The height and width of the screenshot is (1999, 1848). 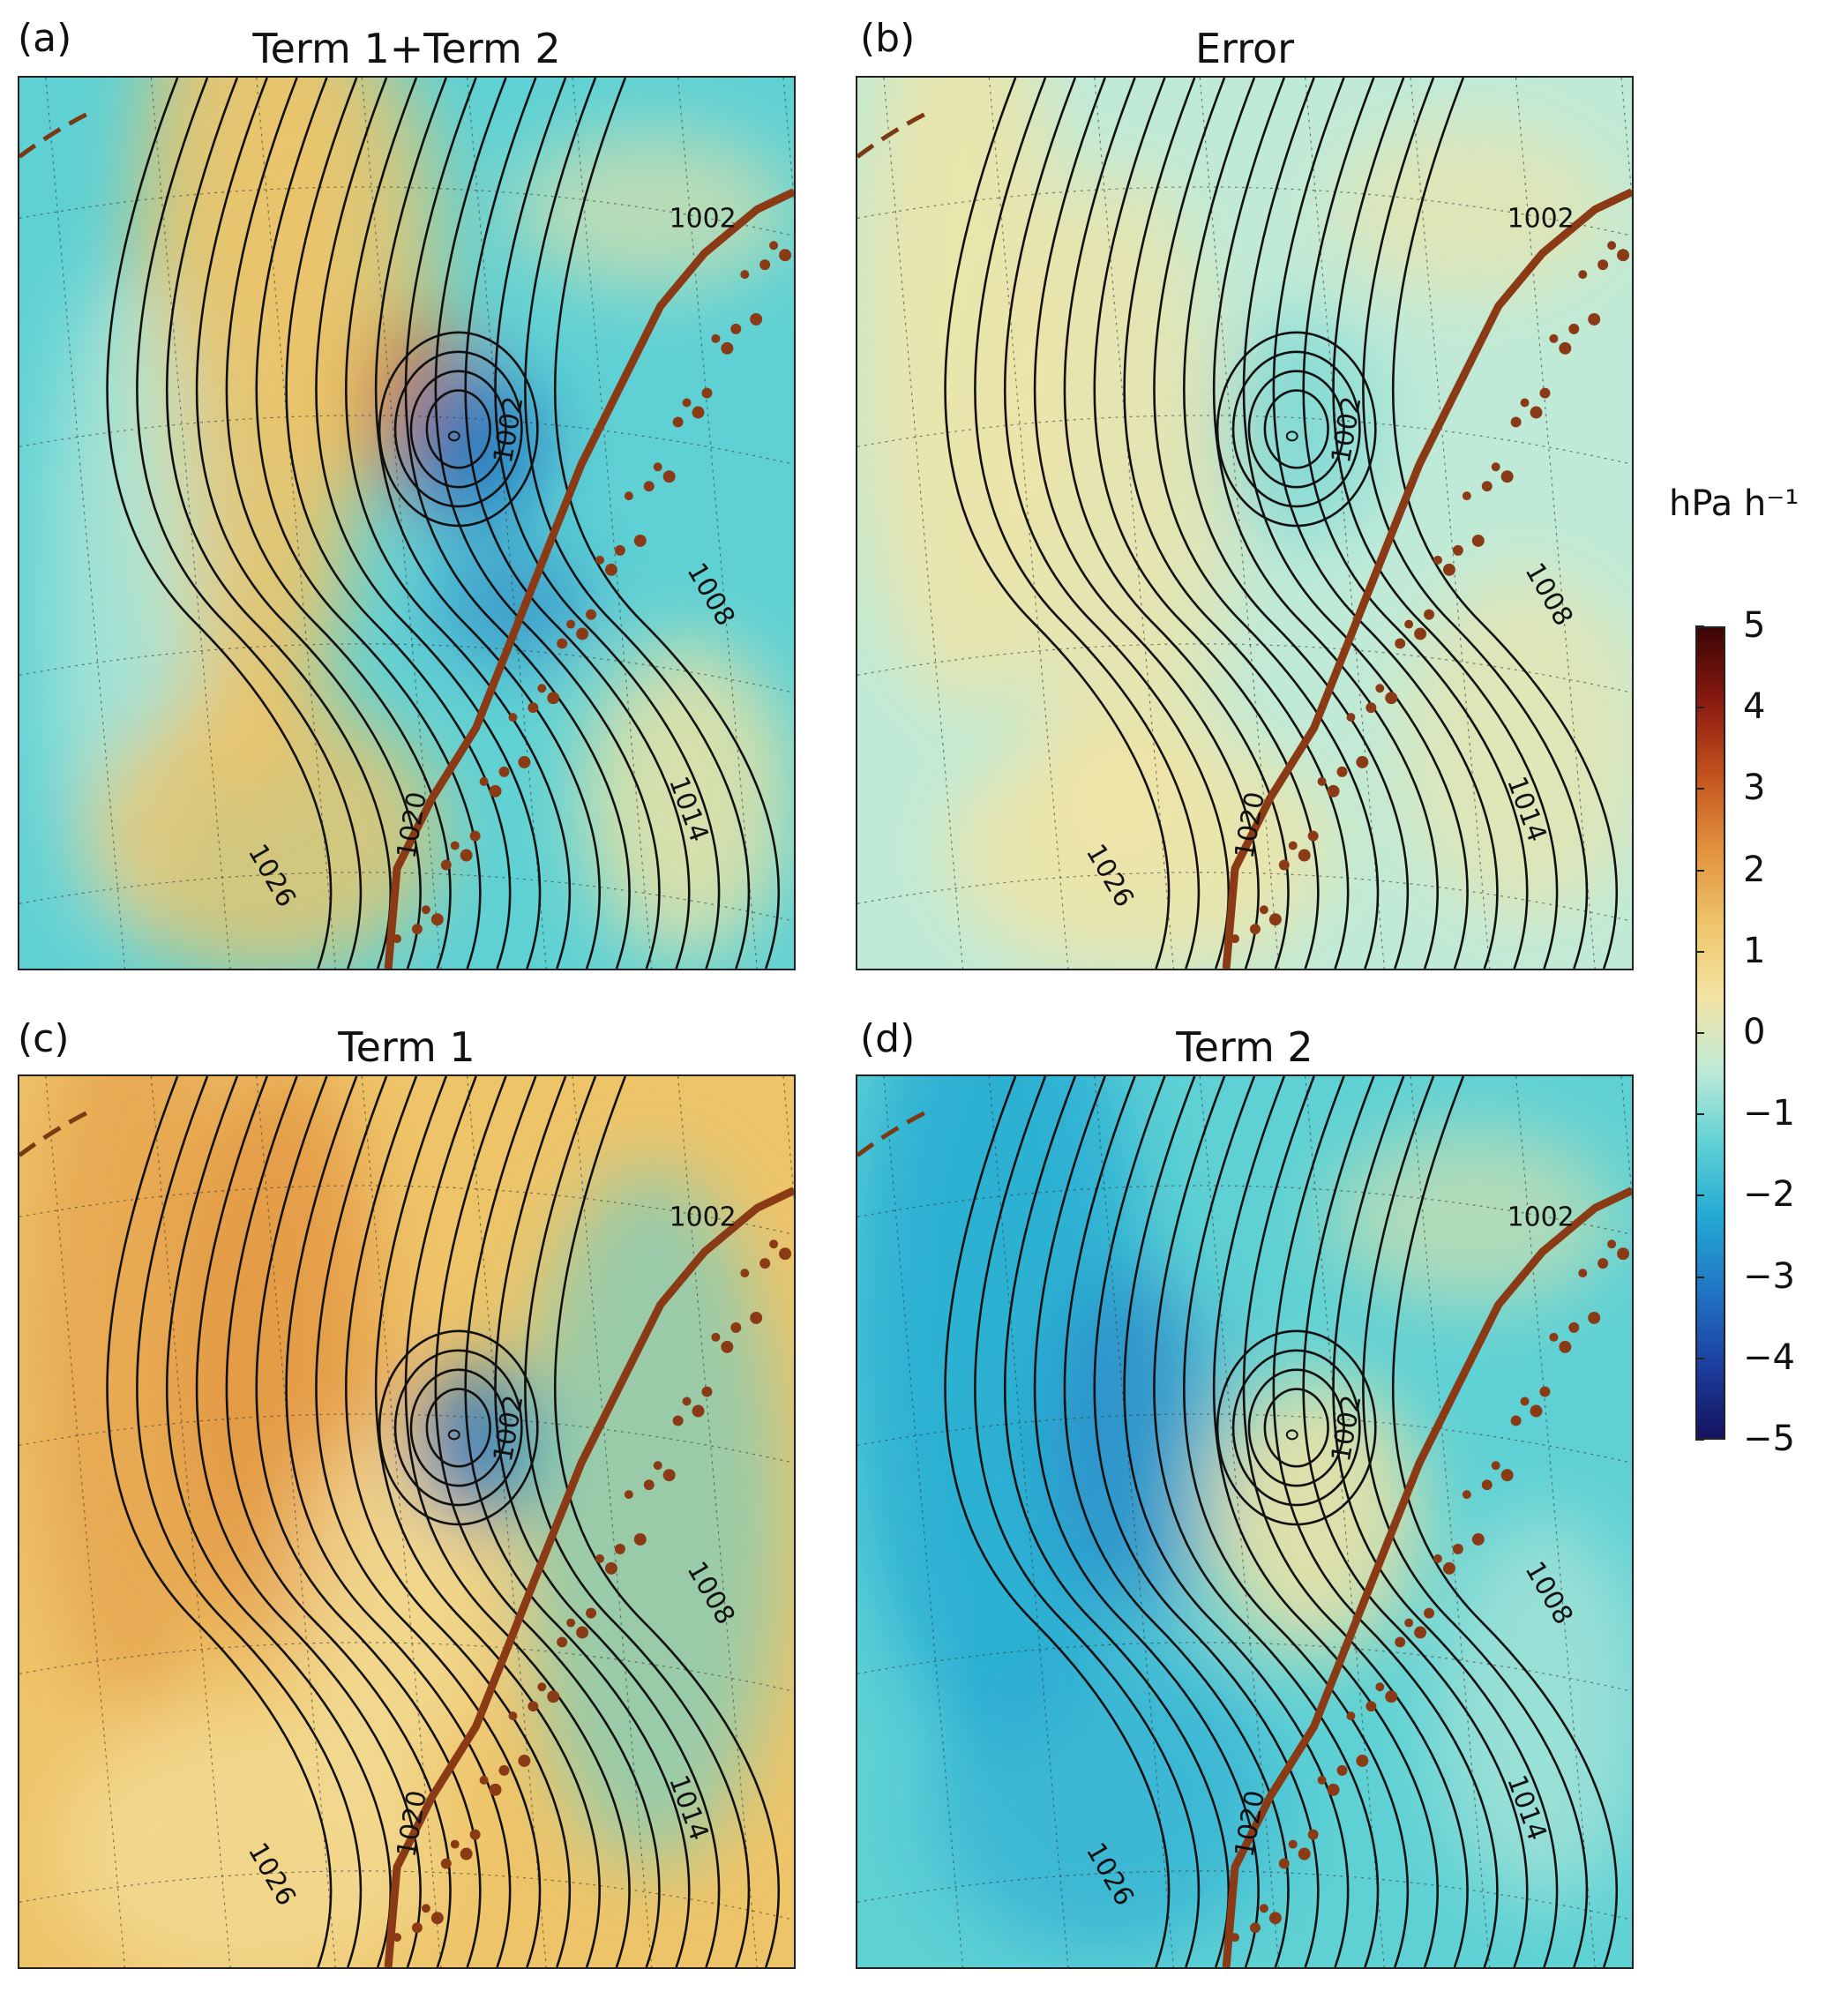 I want to click on colorbar-tick-label: 2, so click(x=1754, y=869).